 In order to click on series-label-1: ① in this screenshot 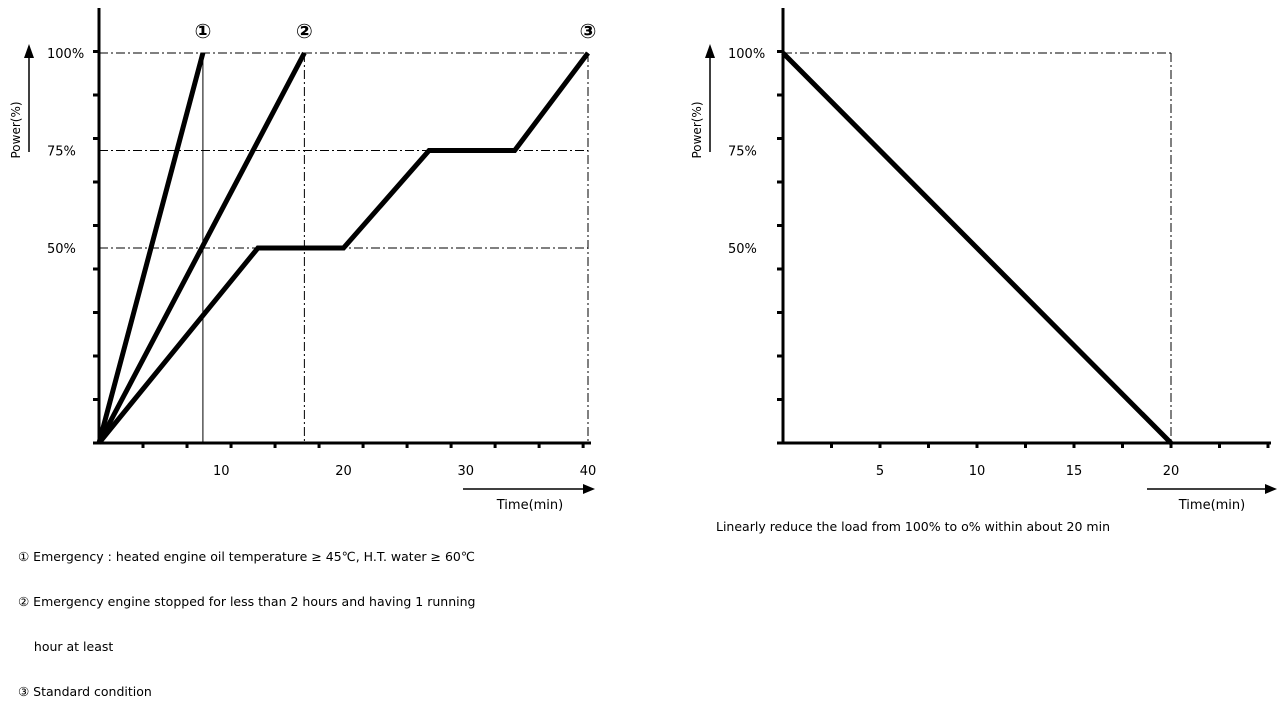, I will do `click(202, 31)`.